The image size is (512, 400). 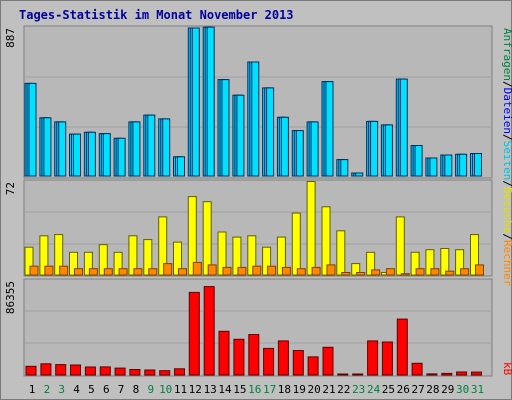 What do you see at coordinates (477, 389) in the screenshot?
I see `x-tick-label-31: 31` at bounding box center [477, 389].